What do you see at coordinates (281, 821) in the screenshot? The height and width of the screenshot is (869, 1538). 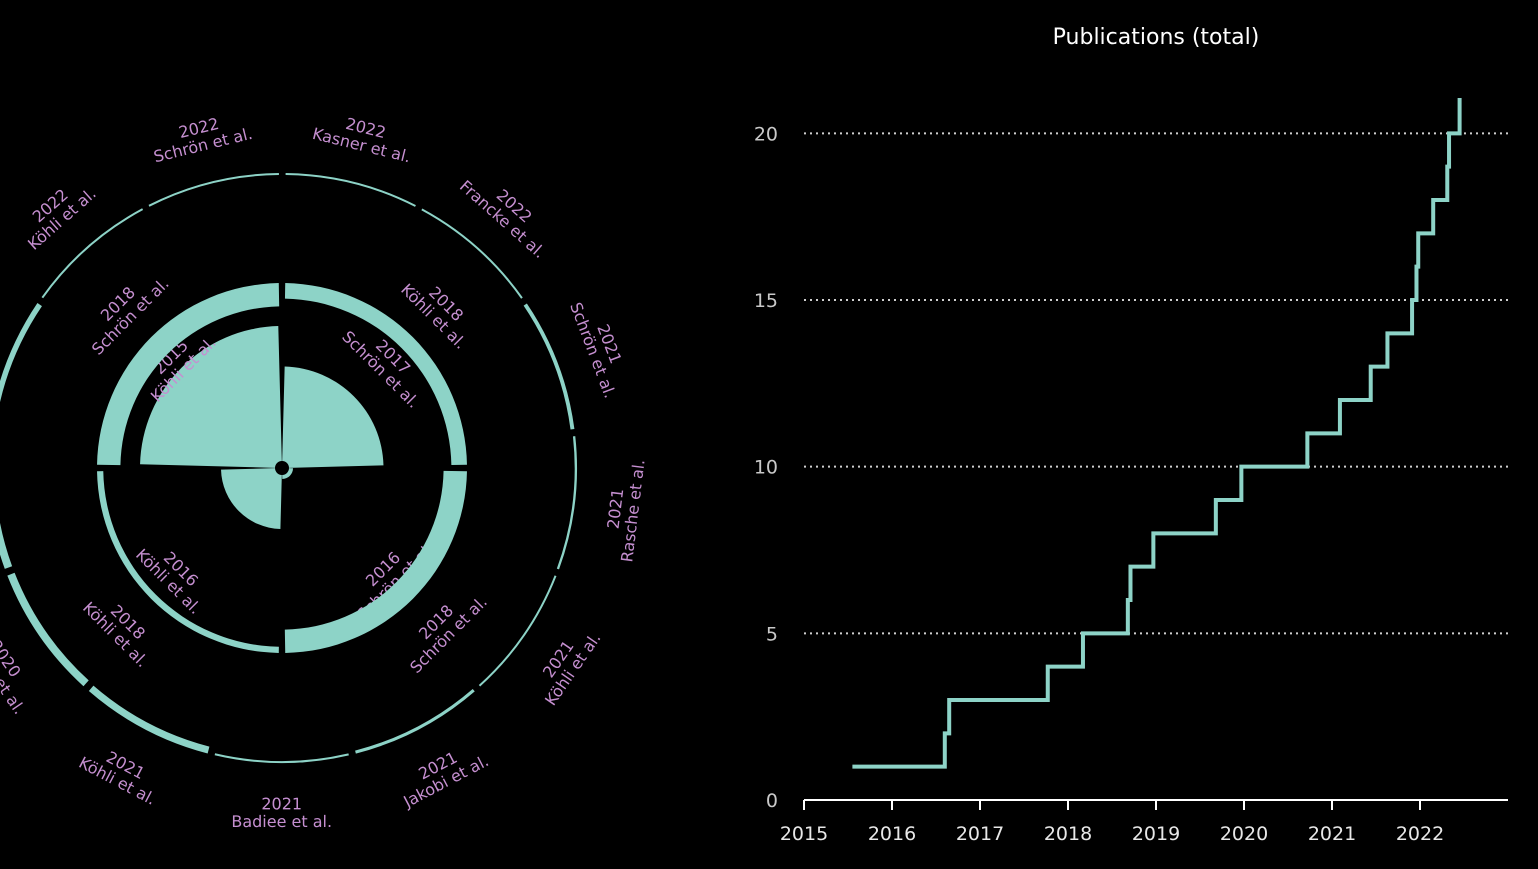 I see `radial-bar-authors: Badiee et al.` at bounding box center [281, 821].